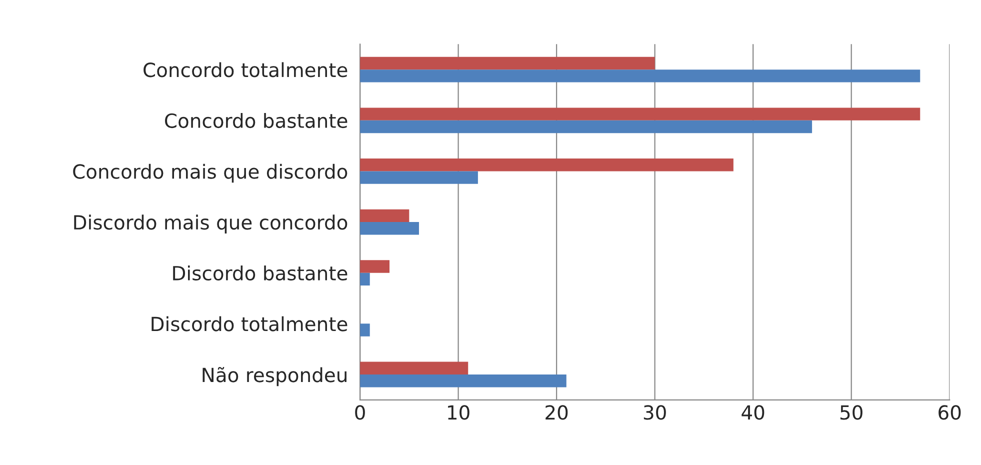 Image resolution: width=981 pixels, height=465 pixels. Describe the element at coordinates (360, 412) in the screenshot. I see `x-tick-label: 0` at that location.